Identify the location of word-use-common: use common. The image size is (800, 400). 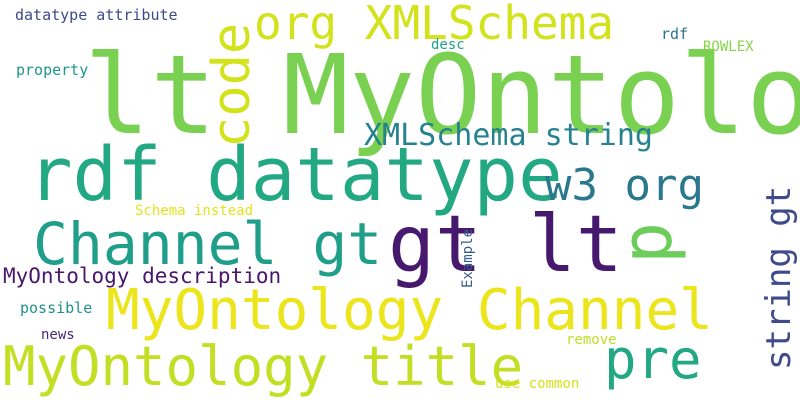
(537, 384).